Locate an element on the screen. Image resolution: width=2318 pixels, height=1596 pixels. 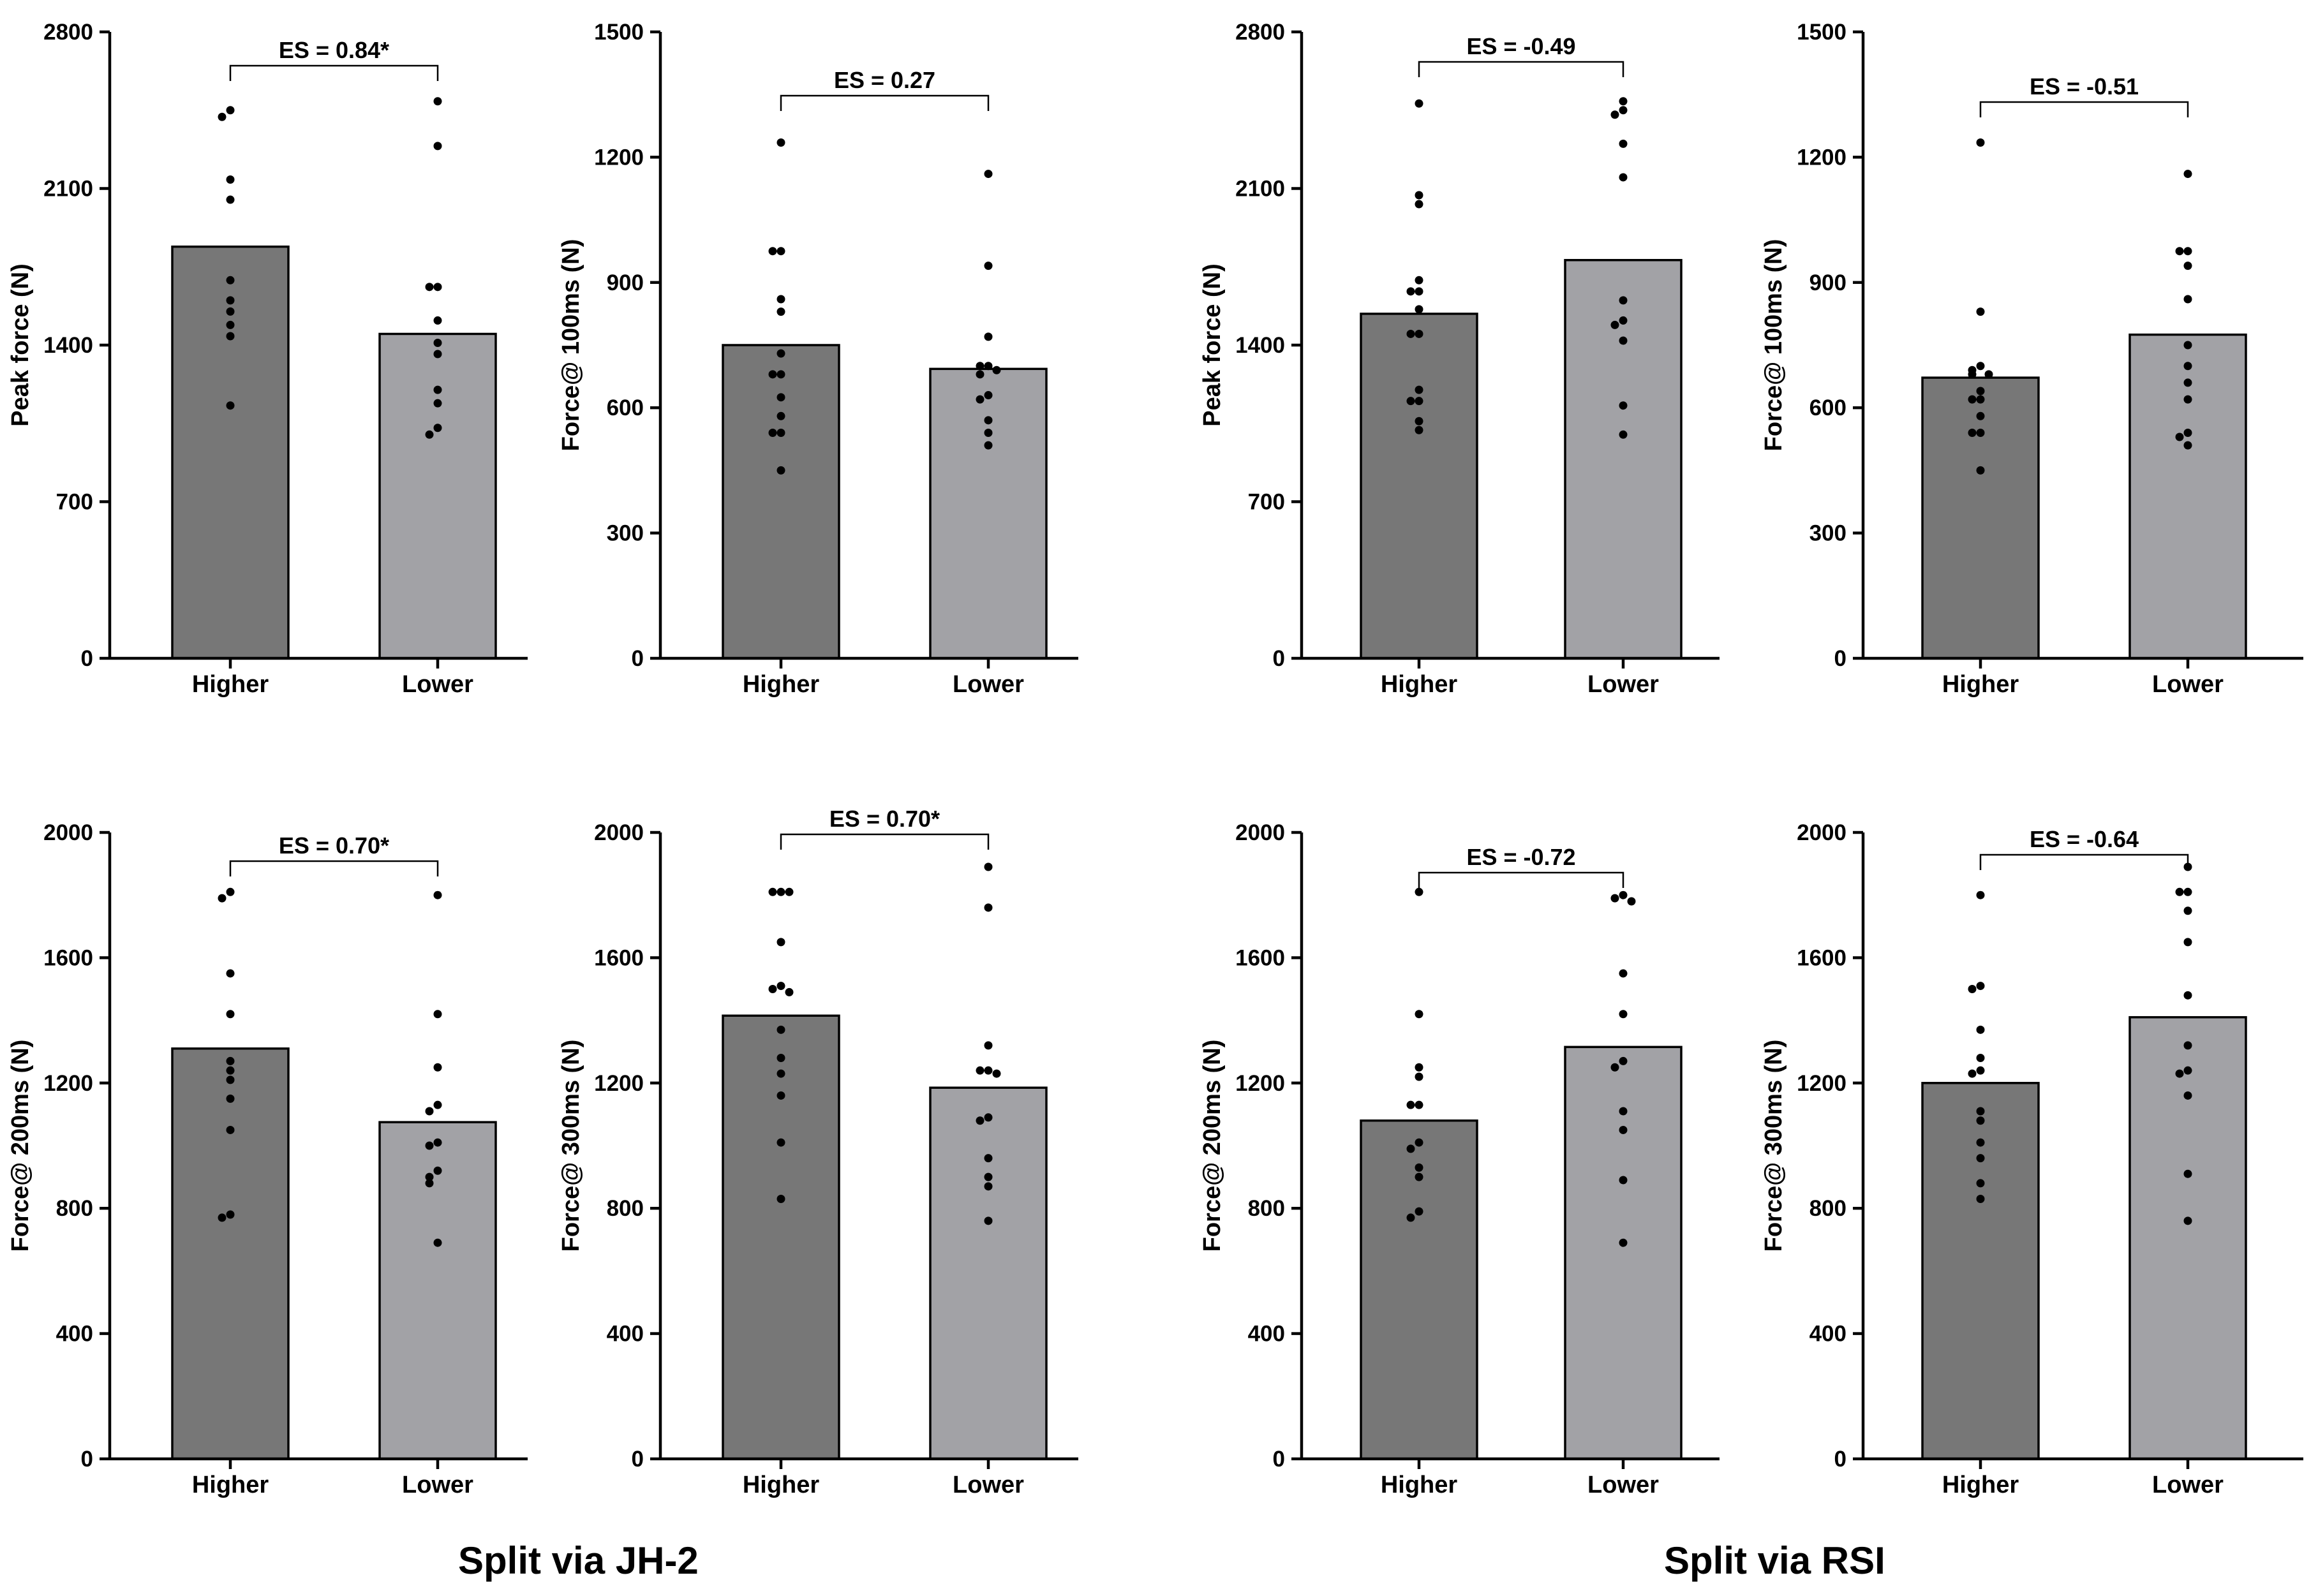
es-label: ES = -0.49 is located at coordinates (1520, 46).